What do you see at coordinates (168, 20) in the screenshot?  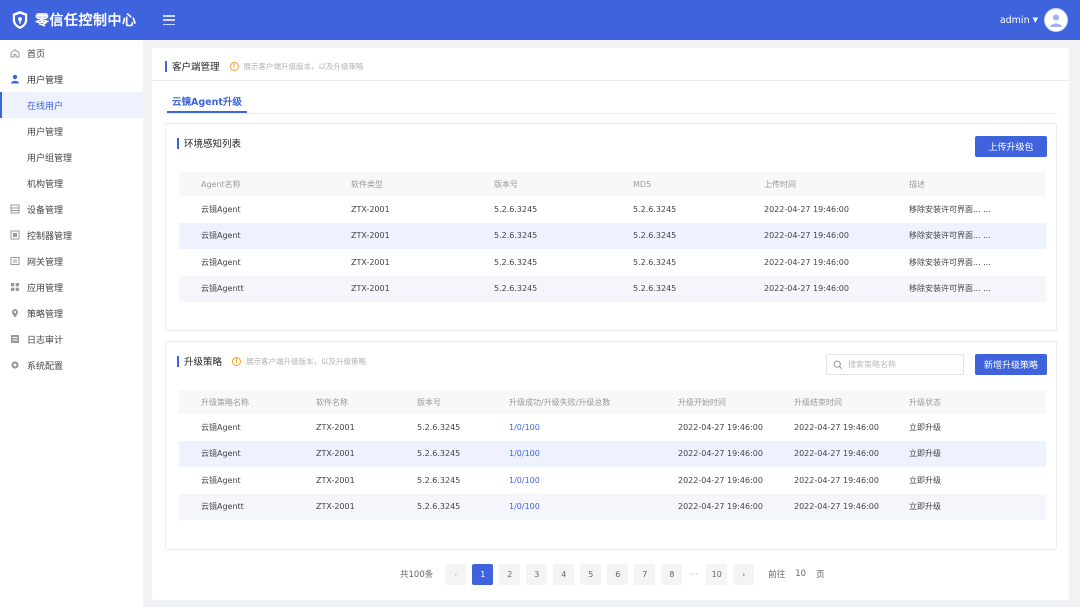 I see `menu-toggle-icon` at bounding box center [168, 20].